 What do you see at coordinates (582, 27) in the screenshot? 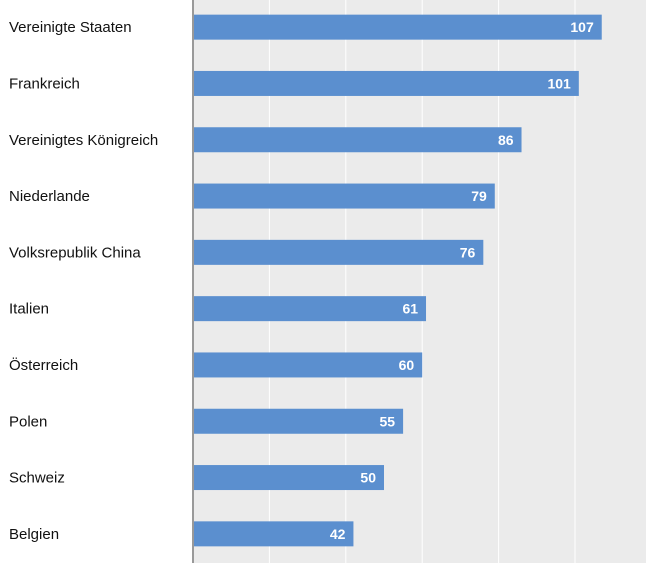
I see `value-label: 107` at bounding box center [582, 27].